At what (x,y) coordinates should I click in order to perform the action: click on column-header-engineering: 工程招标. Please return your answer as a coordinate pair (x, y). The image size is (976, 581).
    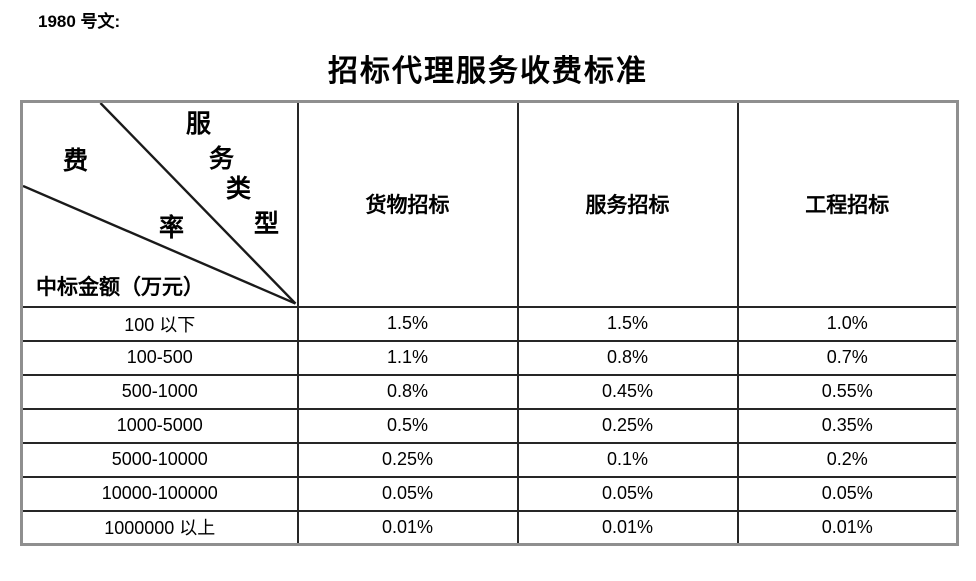
    Looking at the image, I should click on (847, 204).